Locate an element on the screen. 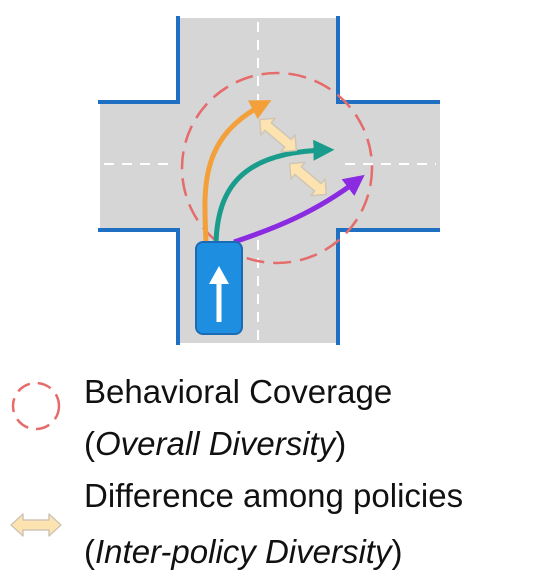  curb-bottom-left is located at coordinates (139, 286).